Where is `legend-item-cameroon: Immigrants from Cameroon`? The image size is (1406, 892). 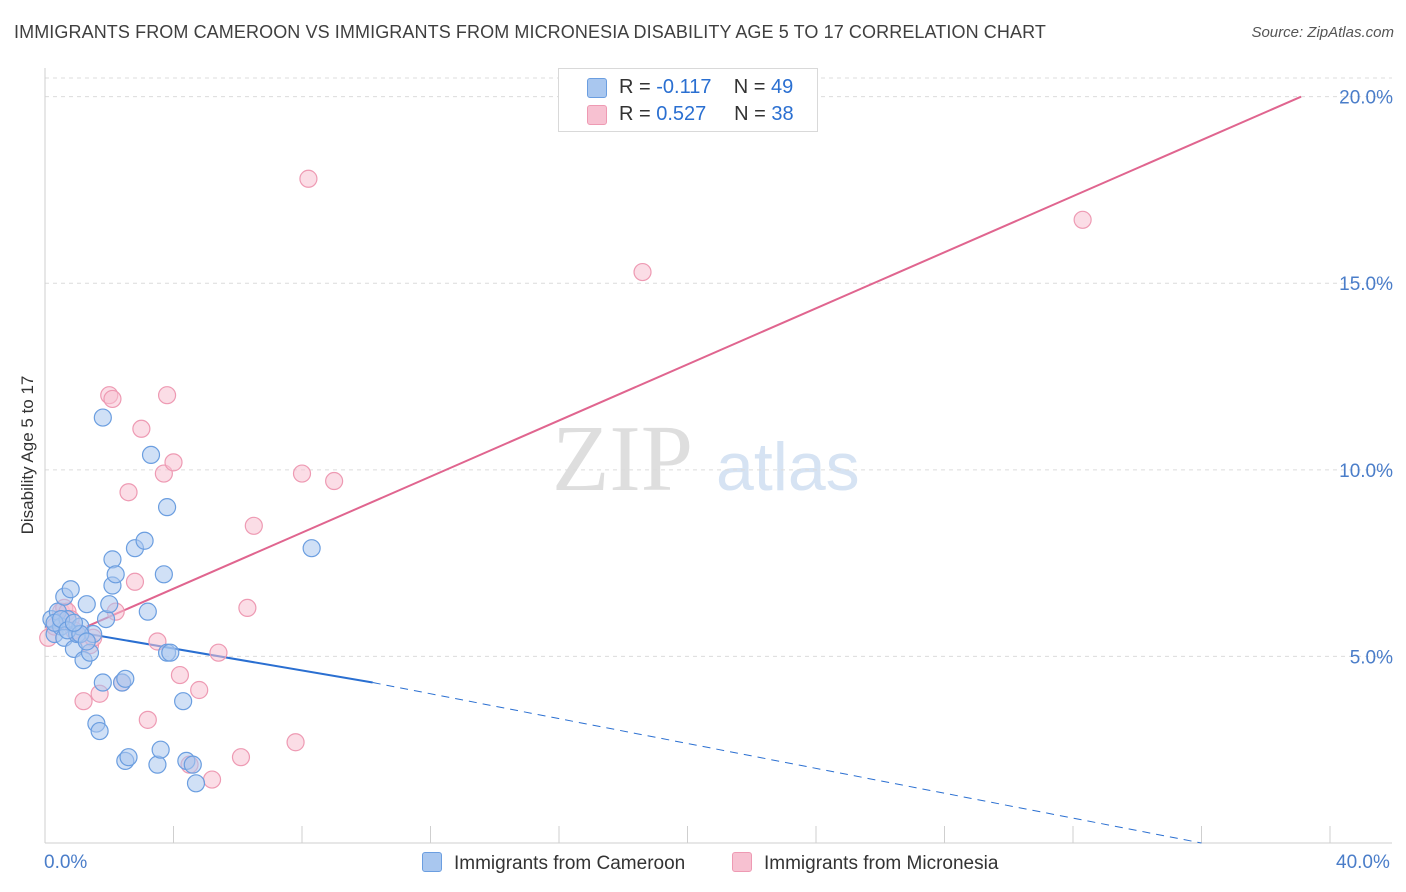
legend-item-cameroon: Immigrants from Cameroon is located at coordinates (553, 863).